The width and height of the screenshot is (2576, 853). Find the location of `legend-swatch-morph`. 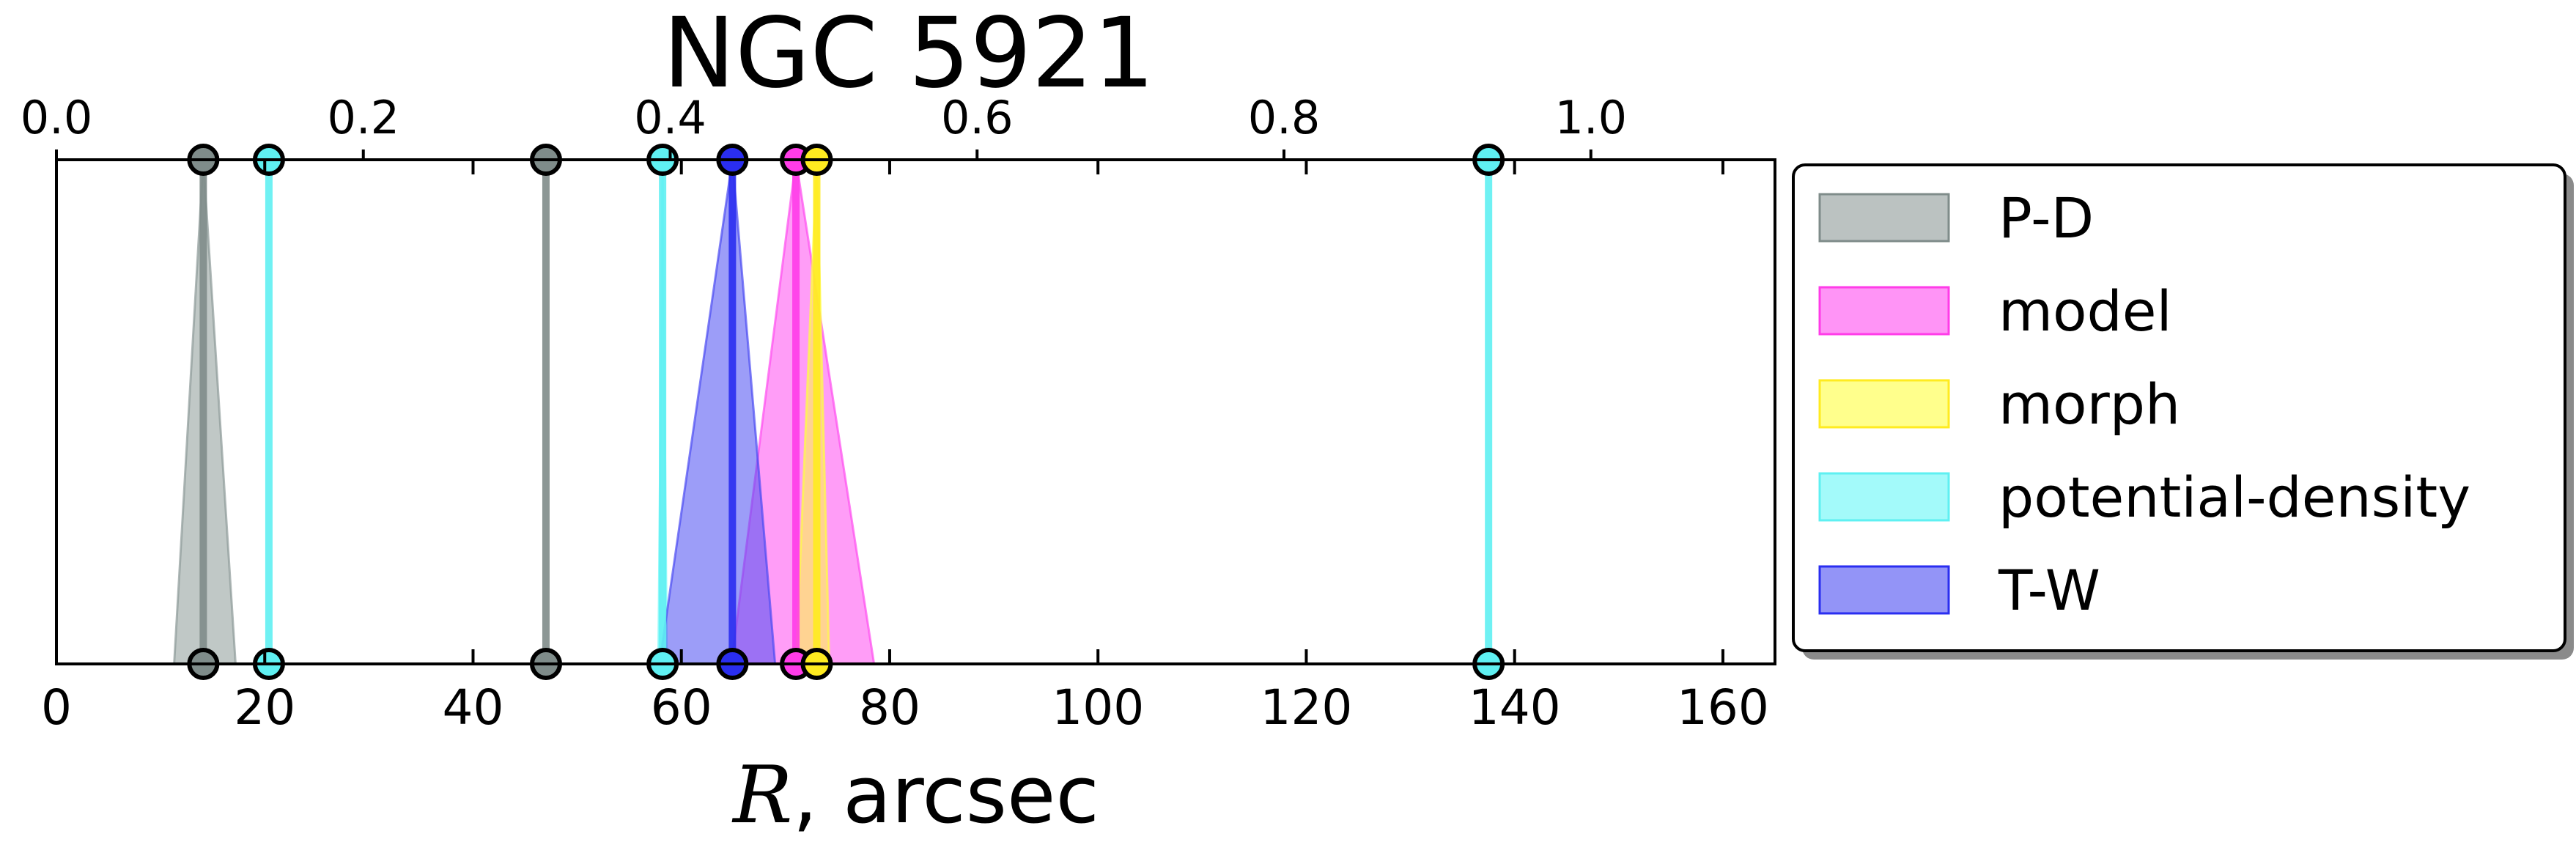

legend-swatch-morph is located at coordinates (1884, 404).